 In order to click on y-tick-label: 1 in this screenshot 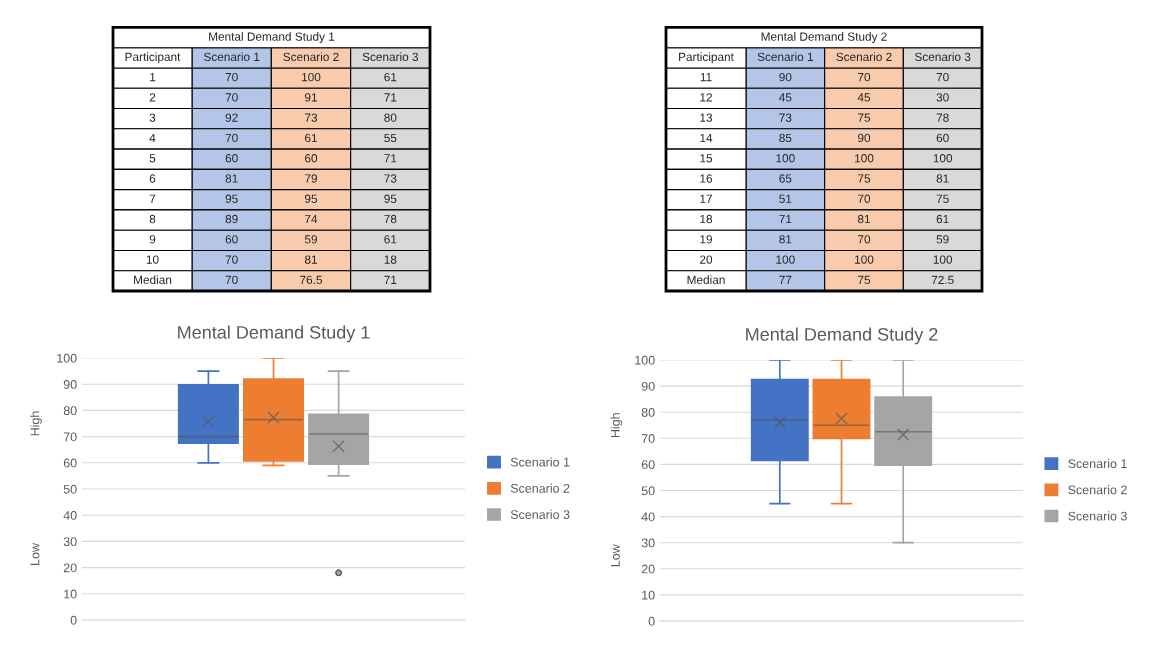, I will do `click(153, 77)`.